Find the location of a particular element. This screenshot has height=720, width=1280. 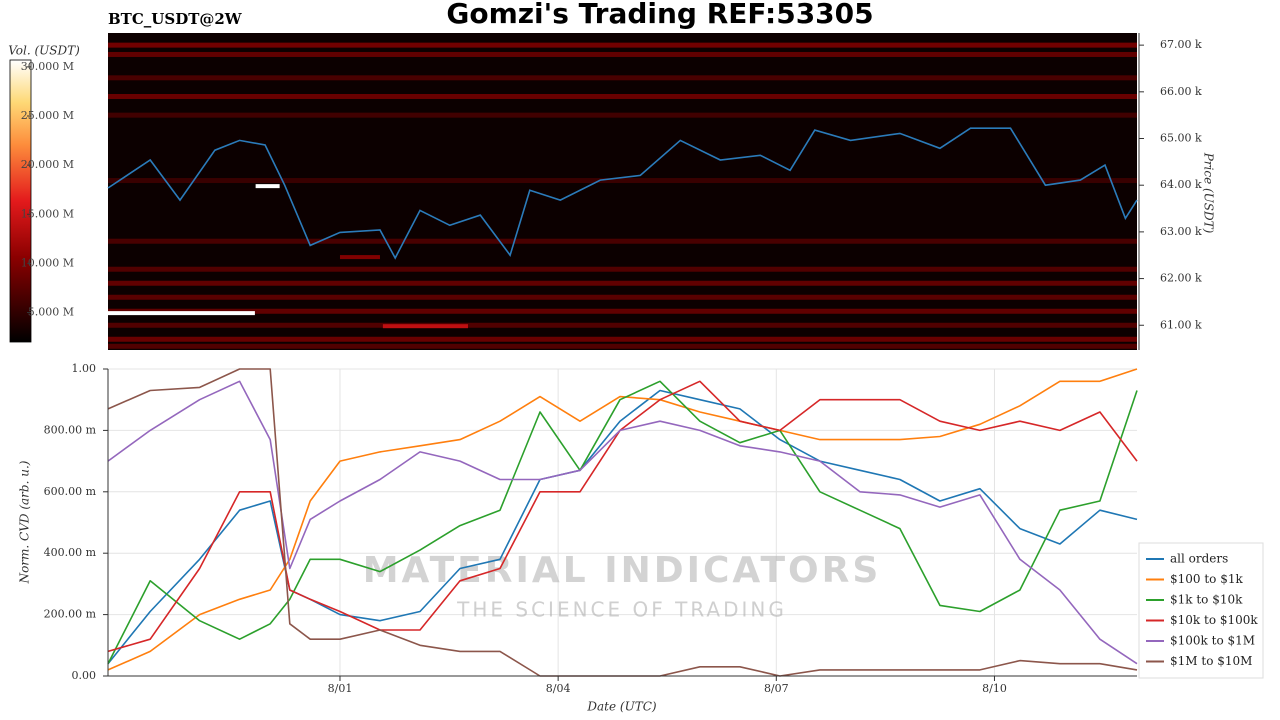

price-line is located at coordinates (622, 193).